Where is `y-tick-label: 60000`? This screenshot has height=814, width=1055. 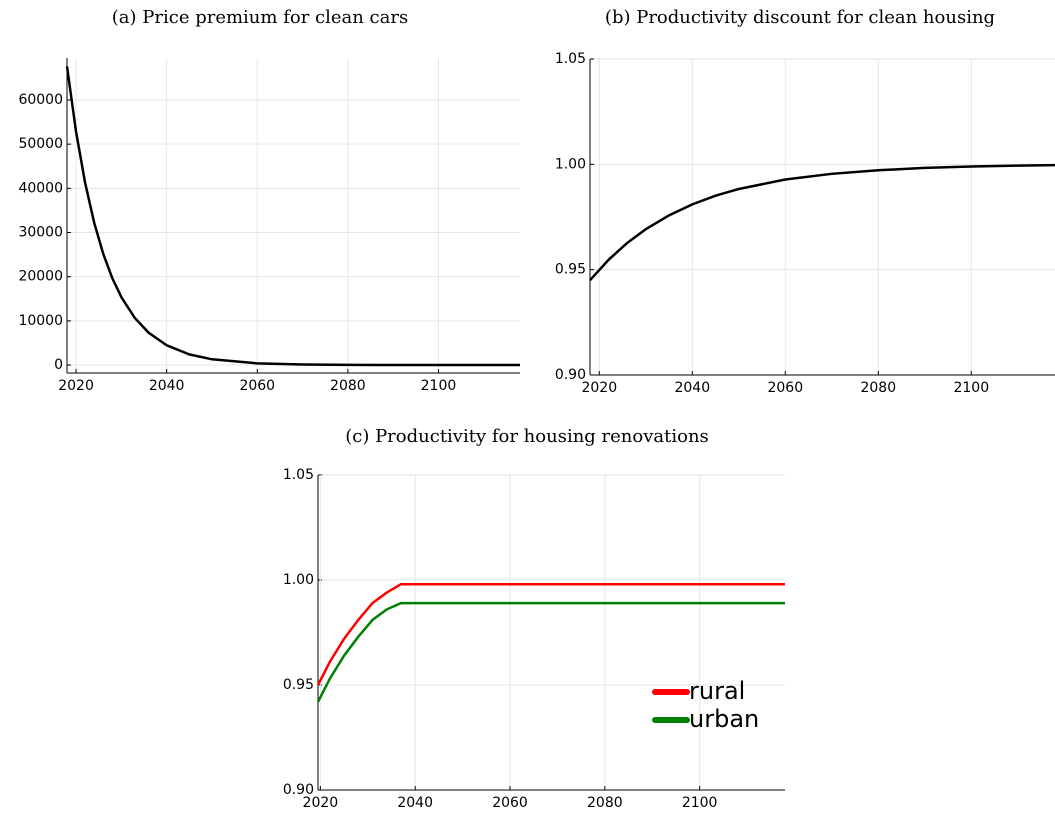
y-tick-label: 60000 is located at coordinates (40, 100).